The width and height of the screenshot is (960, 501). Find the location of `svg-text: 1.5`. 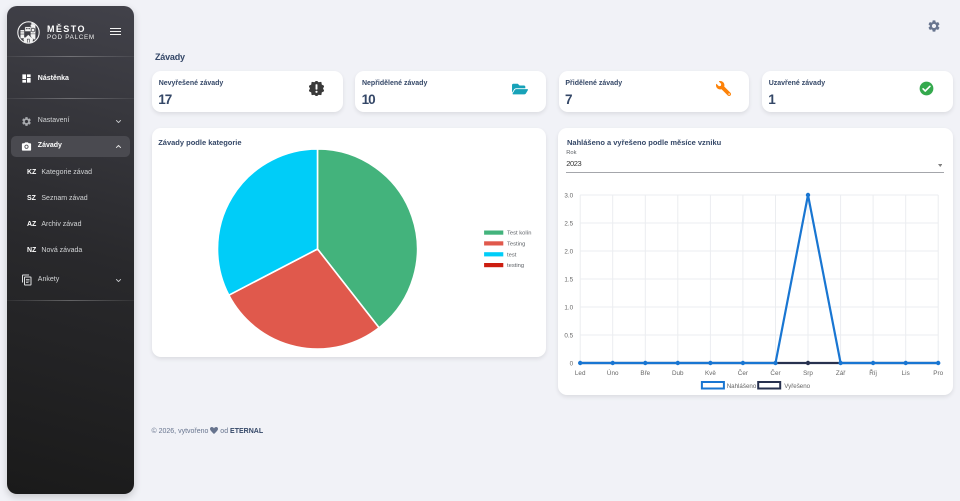

svg-text: 1.5 is located at coordinates (568, 279).